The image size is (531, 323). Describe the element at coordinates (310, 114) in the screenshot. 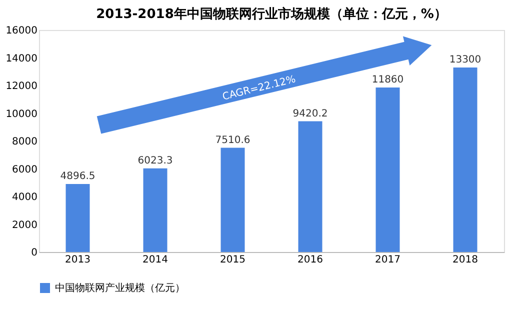

I see `data-label: 9420.2` at that location.